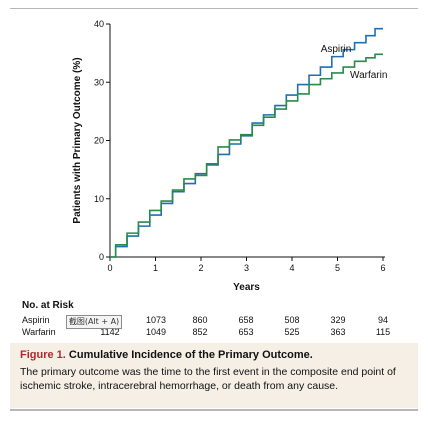 The width and height of the screenshot is (428, 425). I want to click on risk-value: 1142, so click(110, 332).